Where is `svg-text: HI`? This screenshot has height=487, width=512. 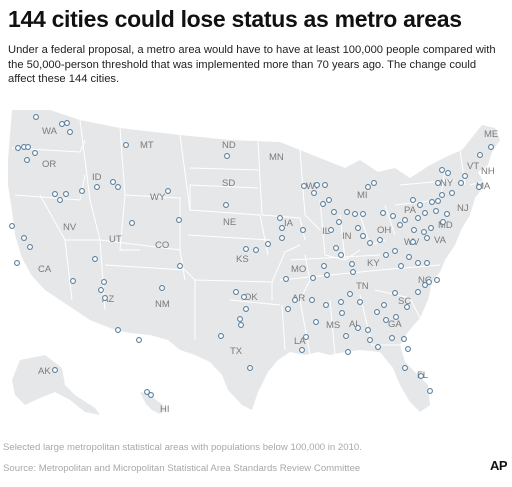
svg-text: HI is located at coordinates (165, 409).